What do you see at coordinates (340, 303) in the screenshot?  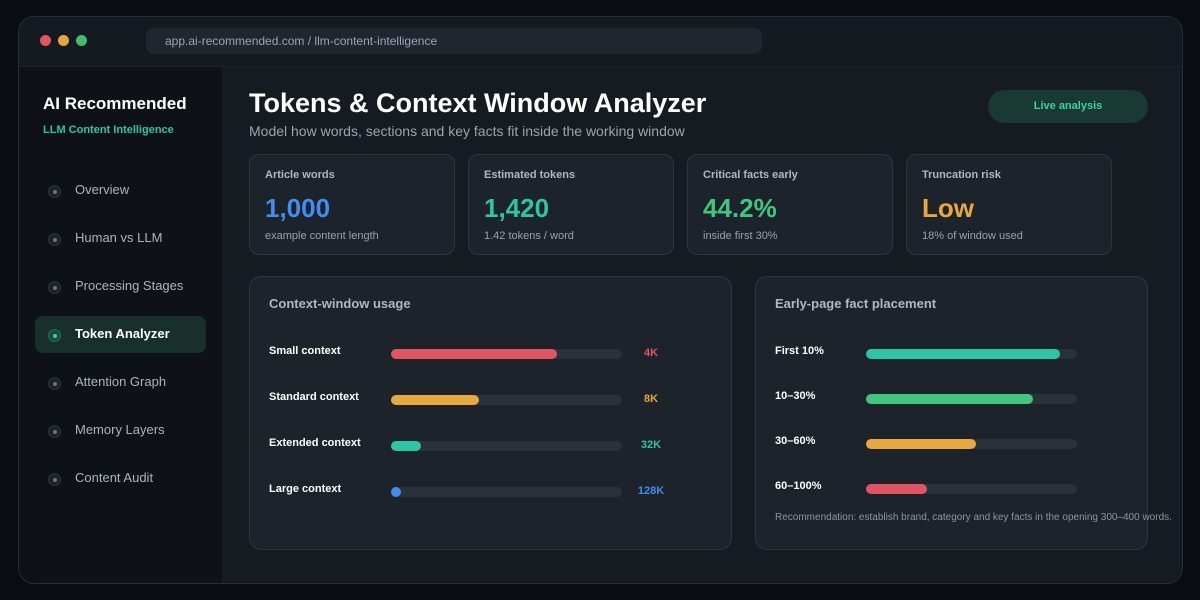 I see `context-panel-title: Context-window usage` at bounding box center [340, 303].